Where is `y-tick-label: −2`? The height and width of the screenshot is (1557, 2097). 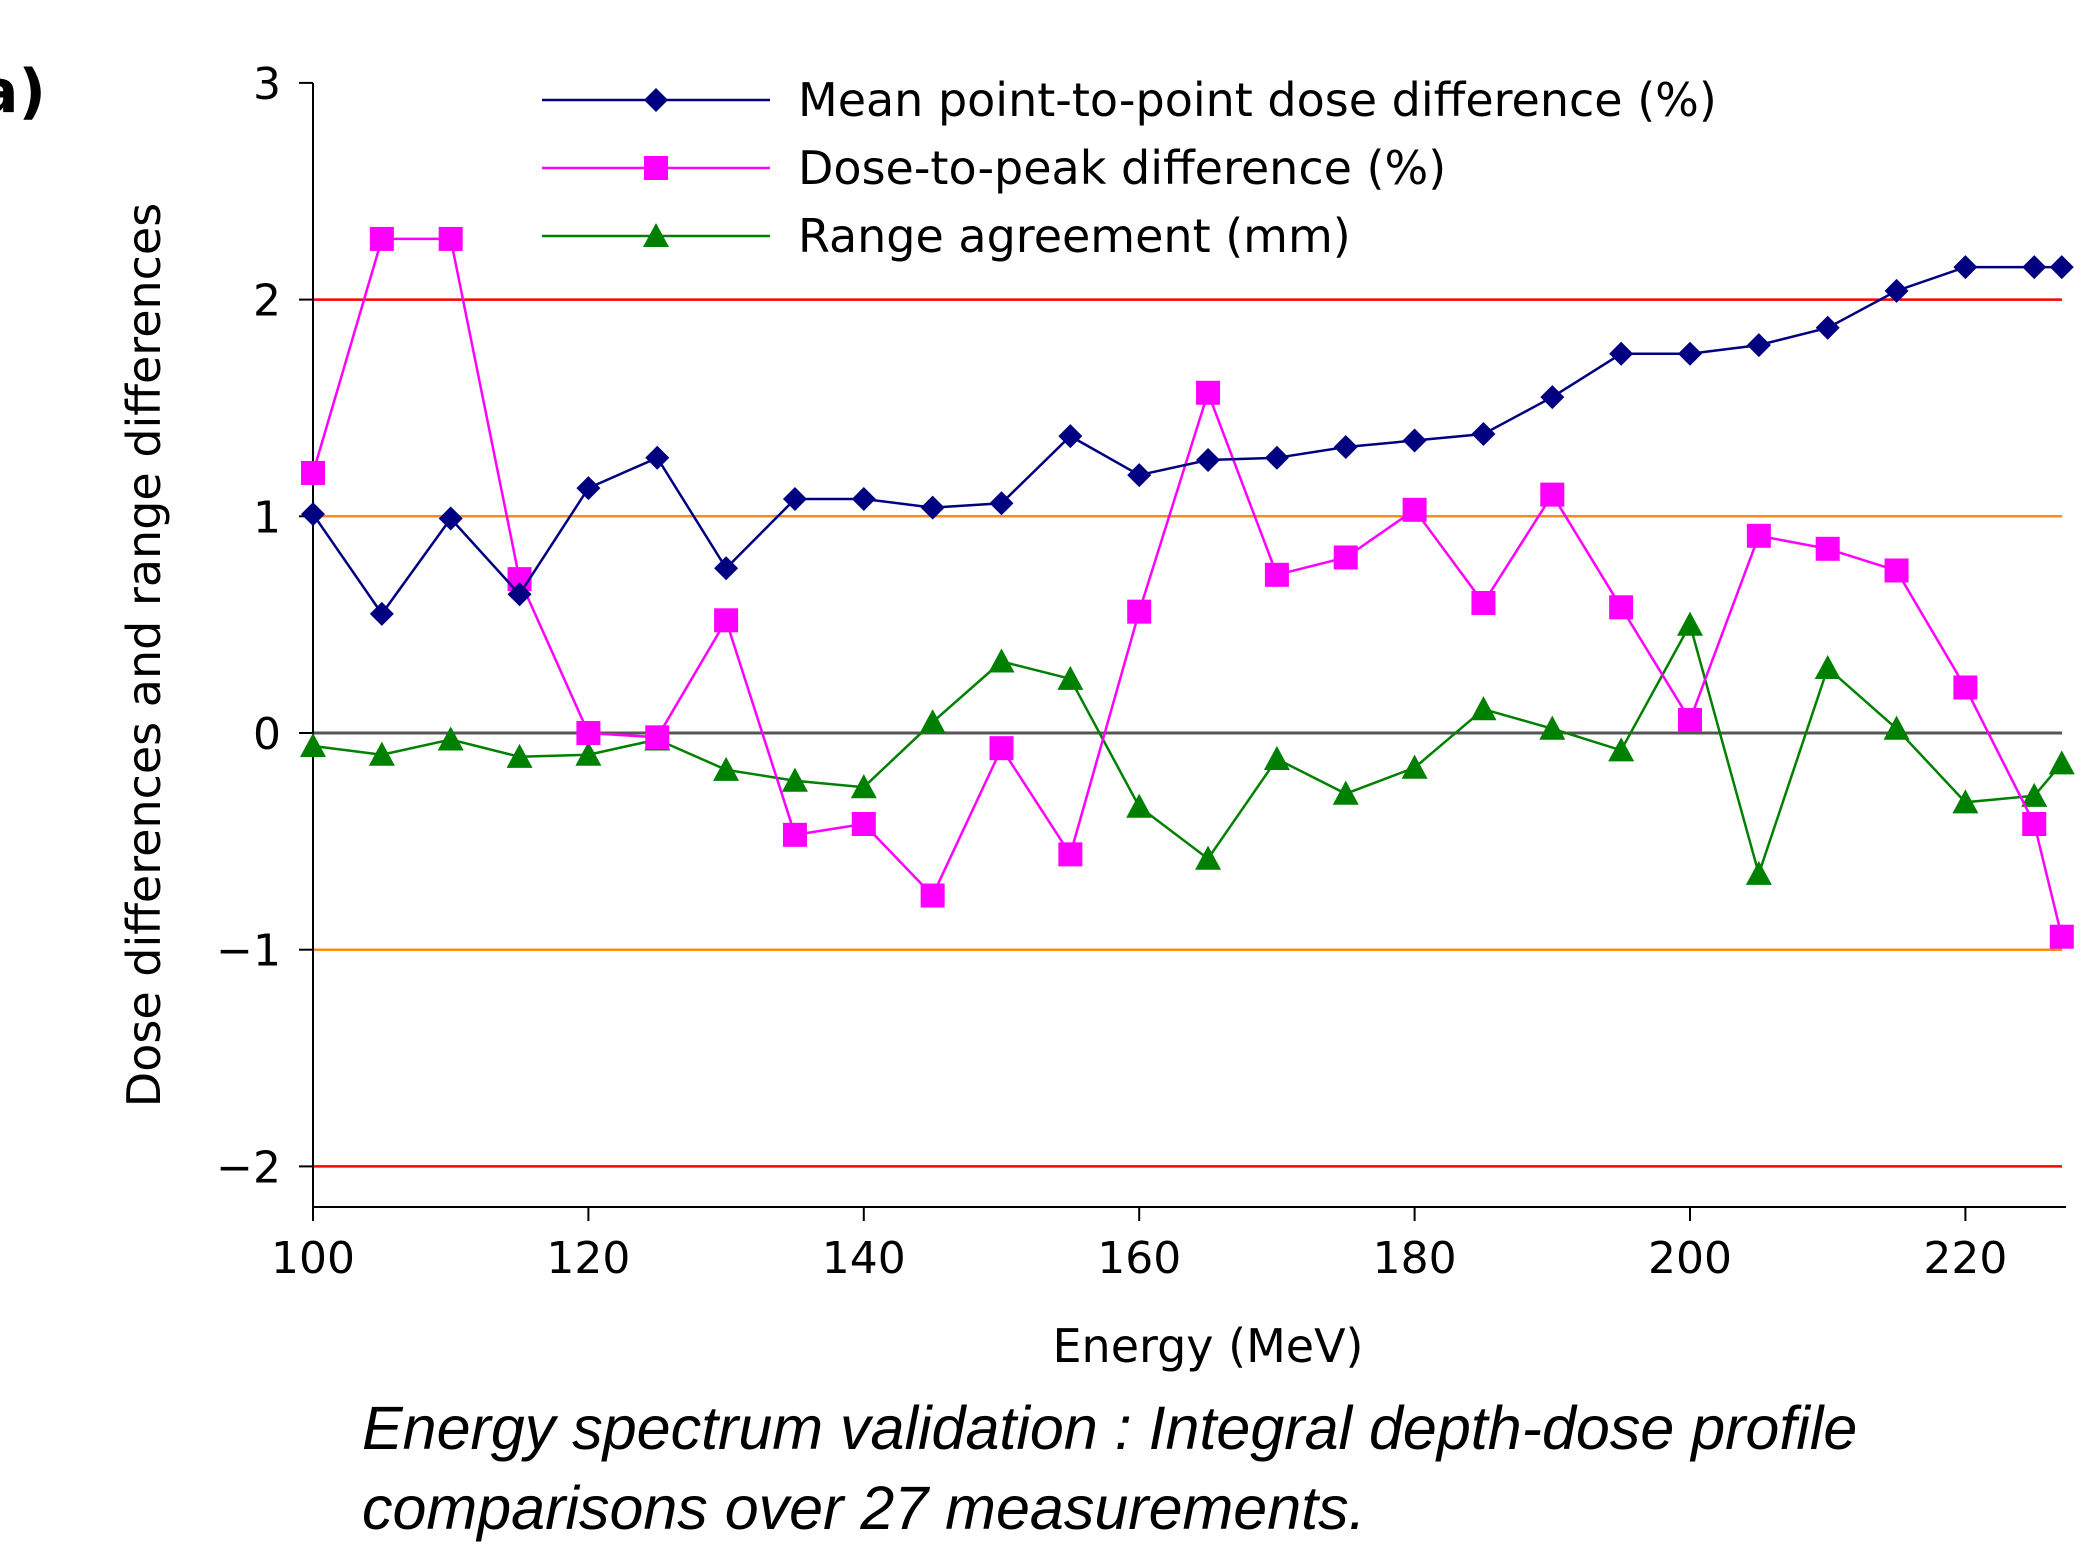 y-tick-label: −2 is located at coordinates (248, 1167).